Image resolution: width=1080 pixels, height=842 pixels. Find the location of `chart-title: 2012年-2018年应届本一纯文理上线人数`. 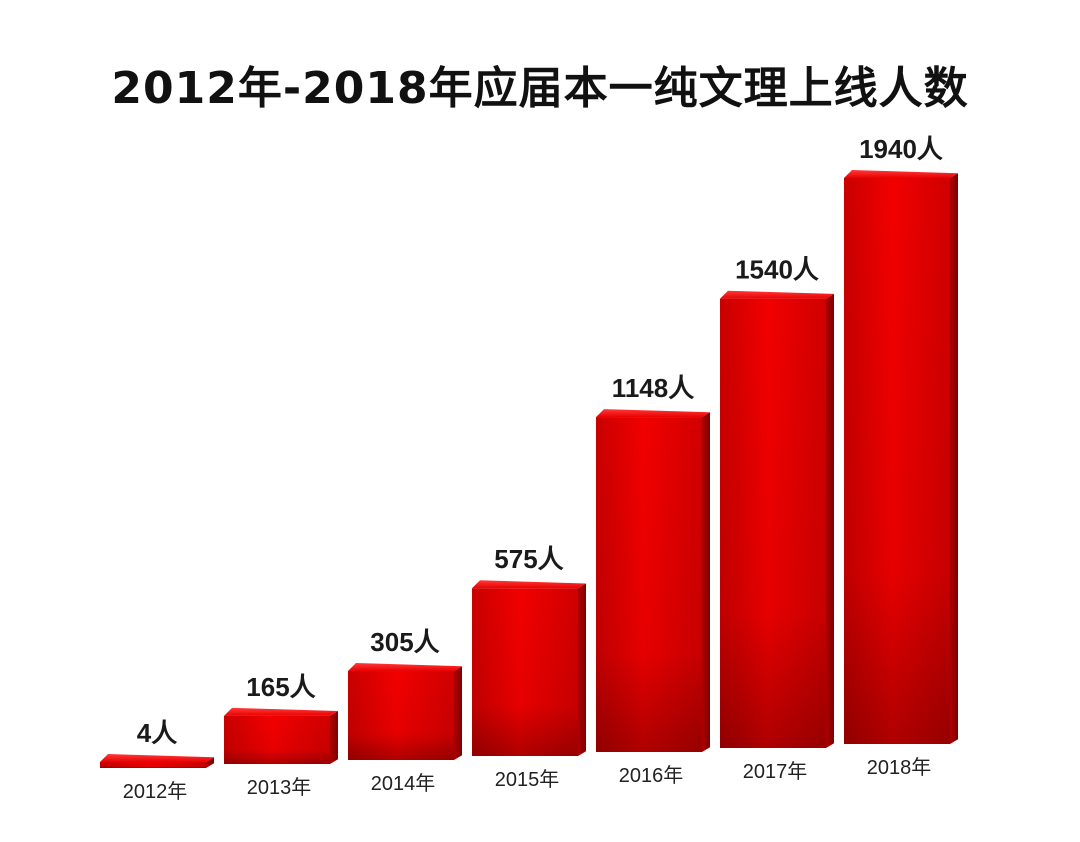

chart-title: 2012年-2018年应届本一纯文理上线人数 is located at coordinates (540, 88).